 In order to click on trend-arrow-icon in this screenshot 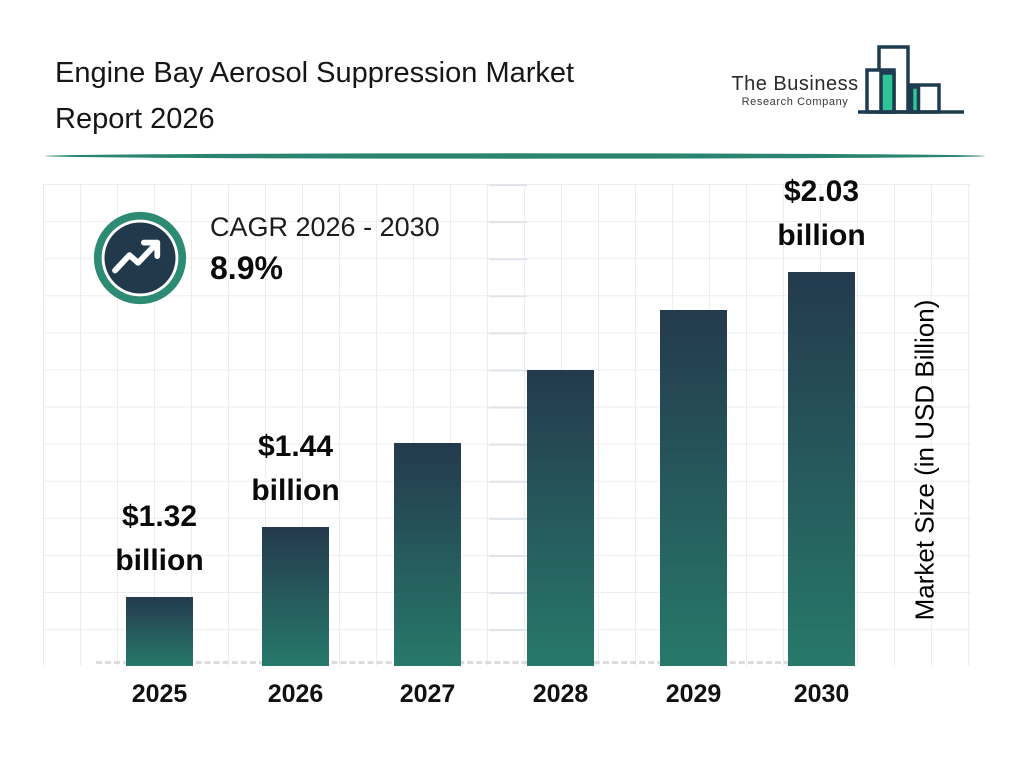, I will do `click(140, 258)`.